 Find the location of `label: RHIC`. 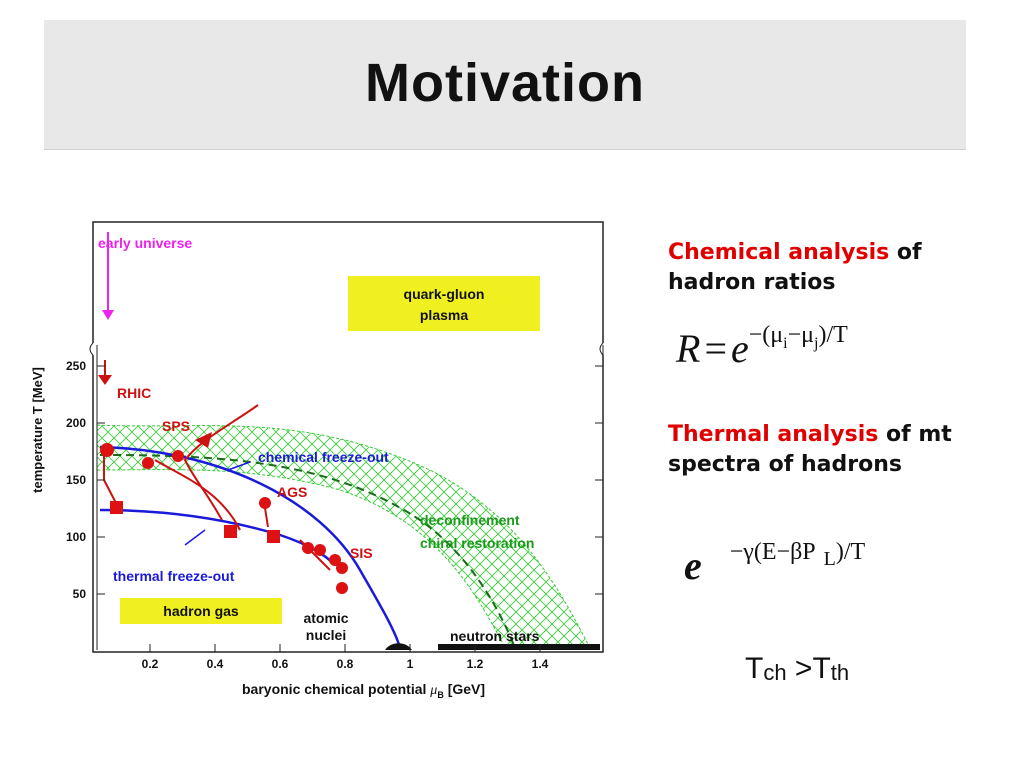

label: RHIC is located at coordinates (134, 393).